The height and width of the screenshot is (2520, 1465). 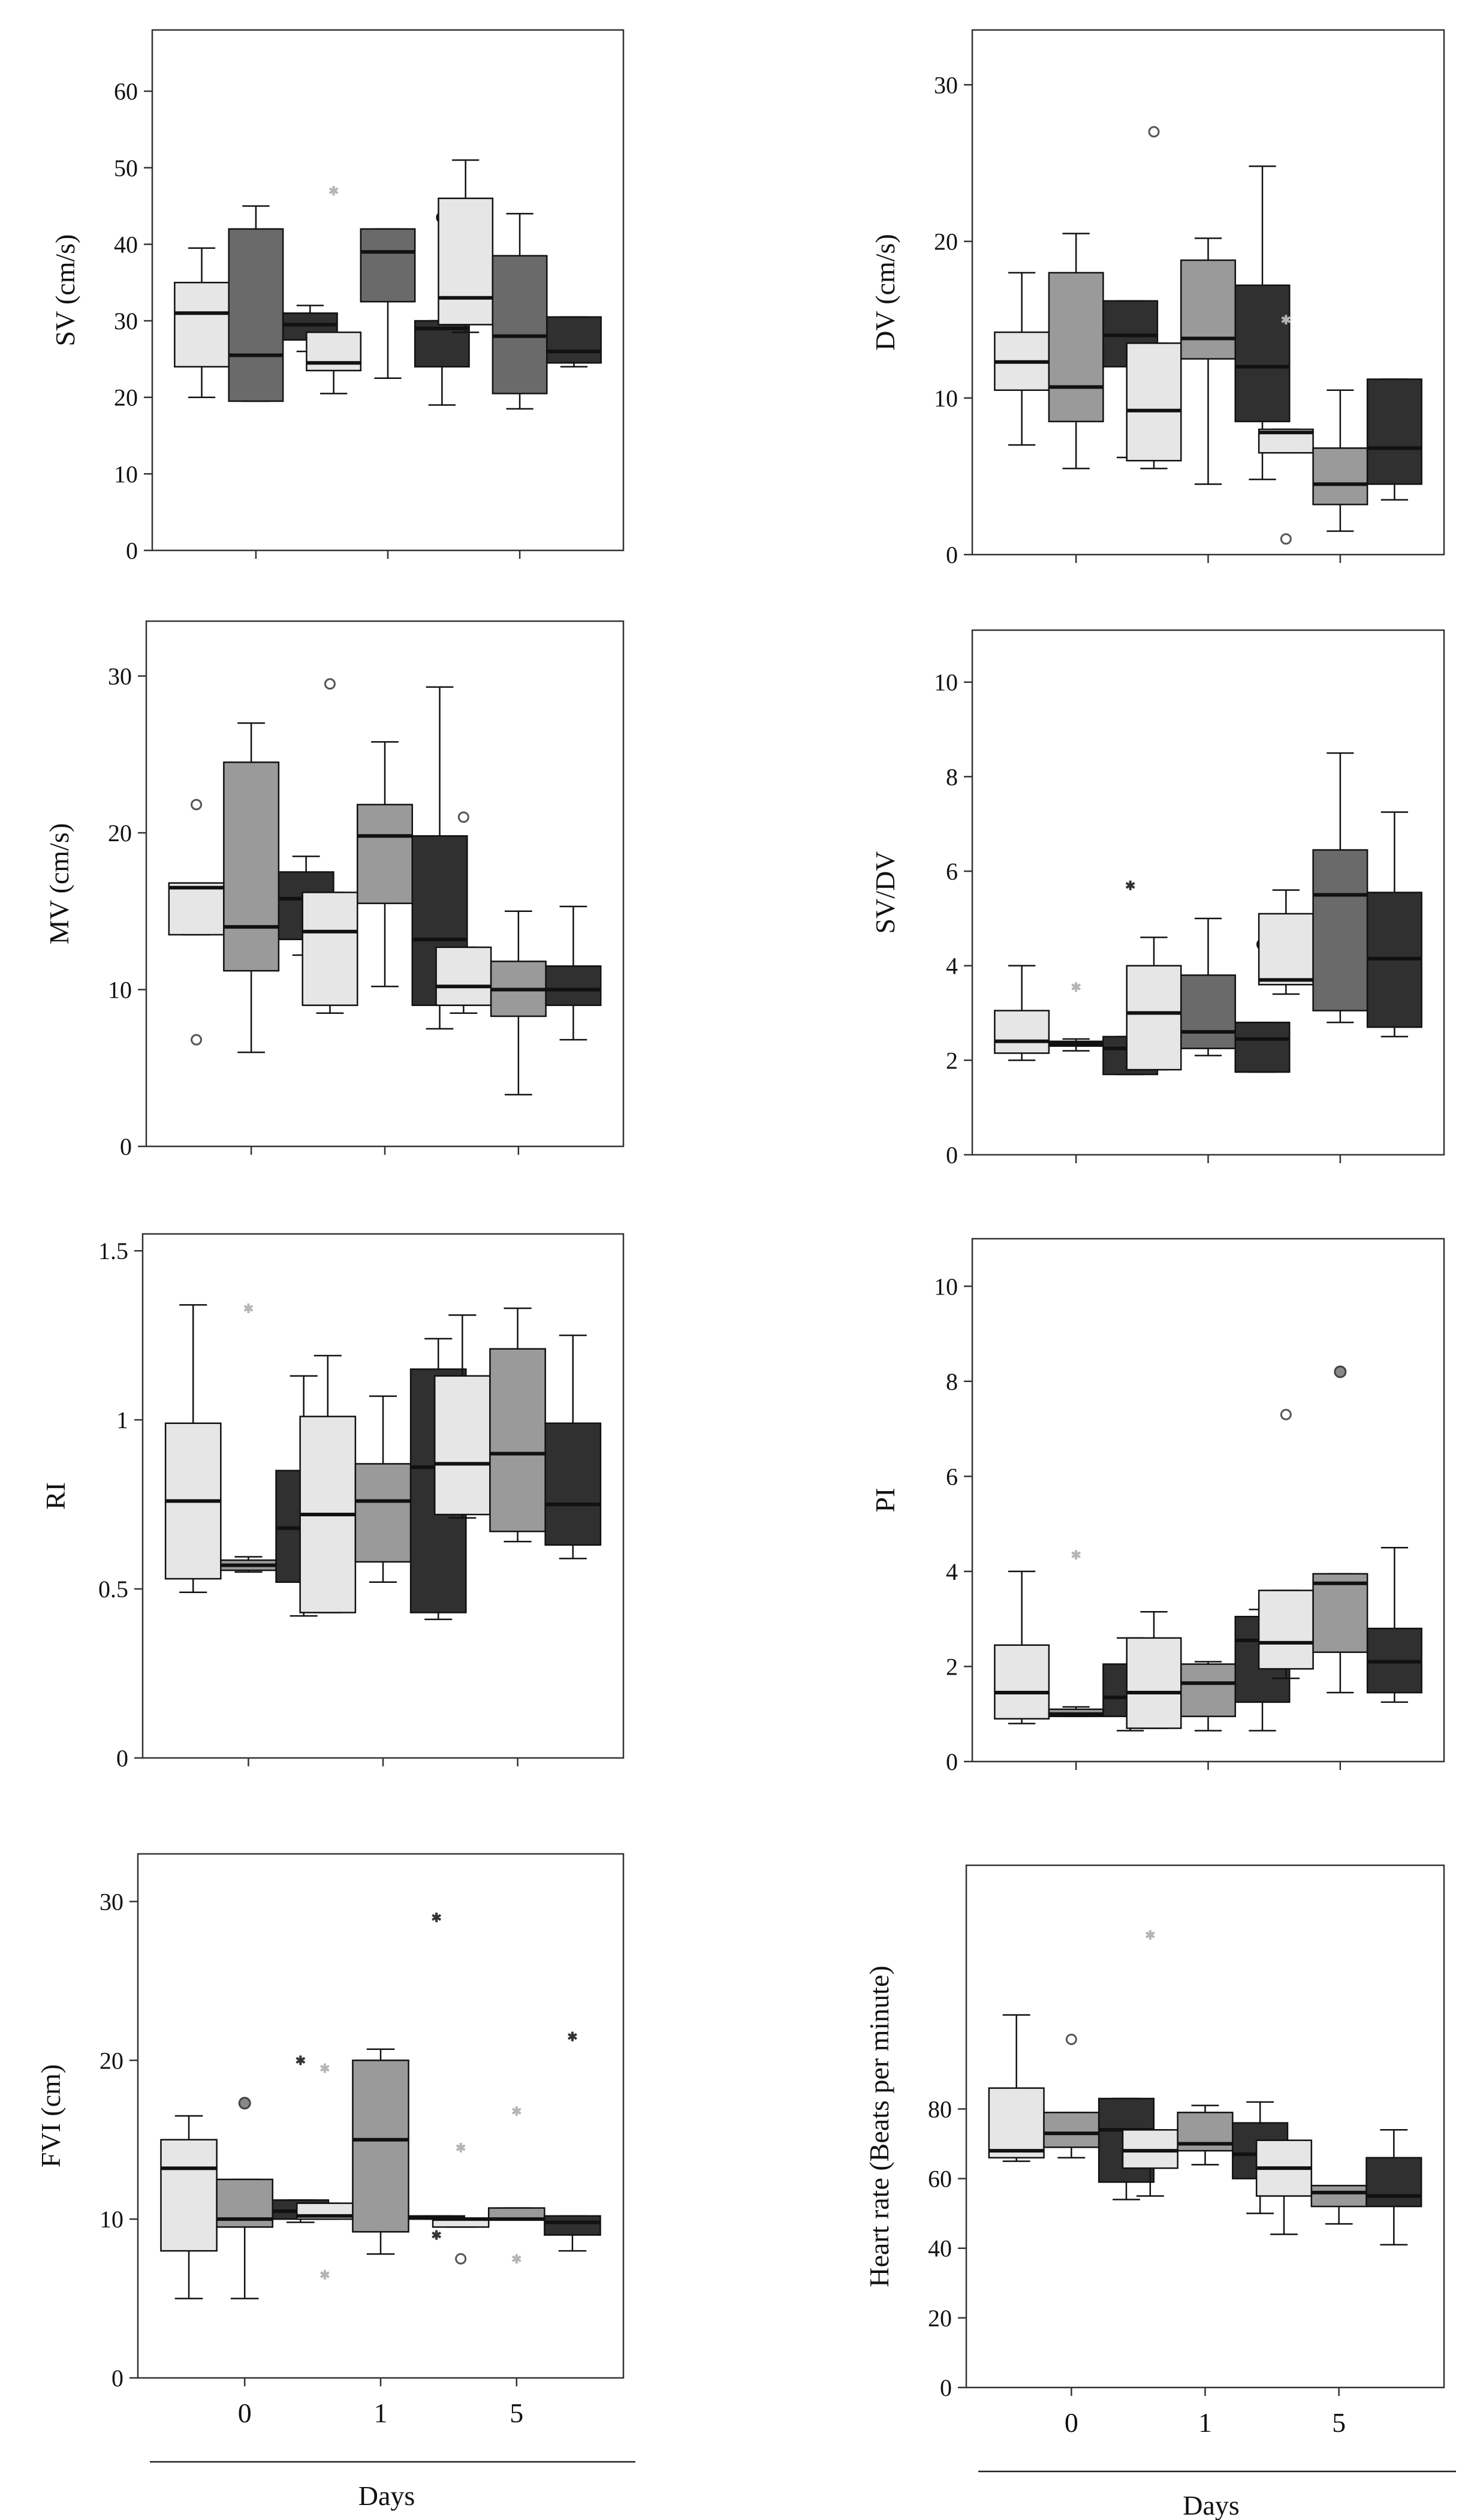 What do you see at coordinates (940, 2109) in the screenshot?
I see `y-tick-label: 80` at bounding box center [940, 2109].